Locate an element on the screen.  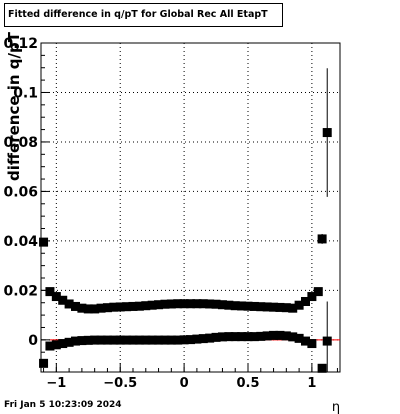
y-tick-label: 0.06 is located at coordinates (20, 192).